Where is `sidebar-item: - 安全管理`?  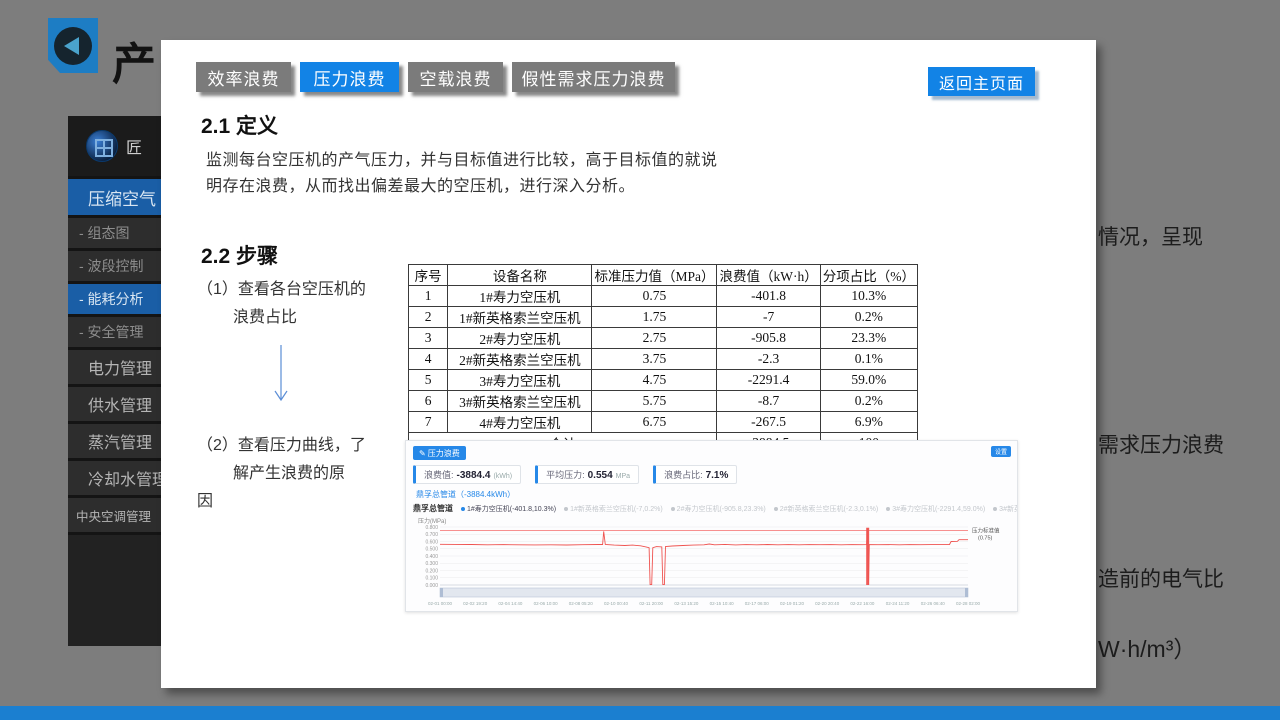 sidebar-item: - 安全管理 is located at coordinates (118, 332).